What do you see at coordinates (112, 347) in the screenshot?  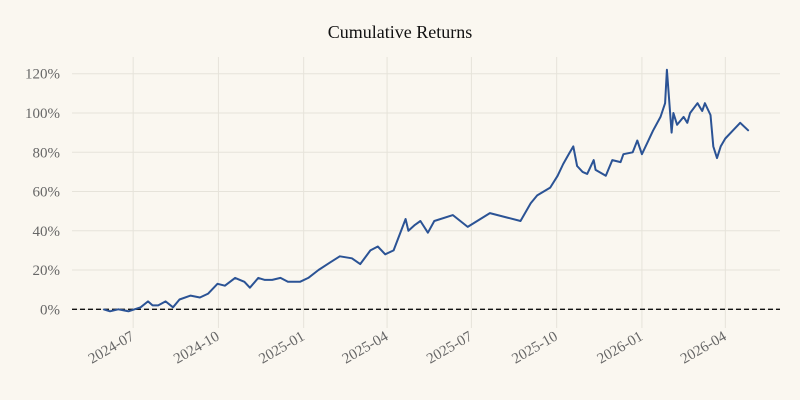 I see `x-tick-label: 2024-07` at bounding box center [112, 347].